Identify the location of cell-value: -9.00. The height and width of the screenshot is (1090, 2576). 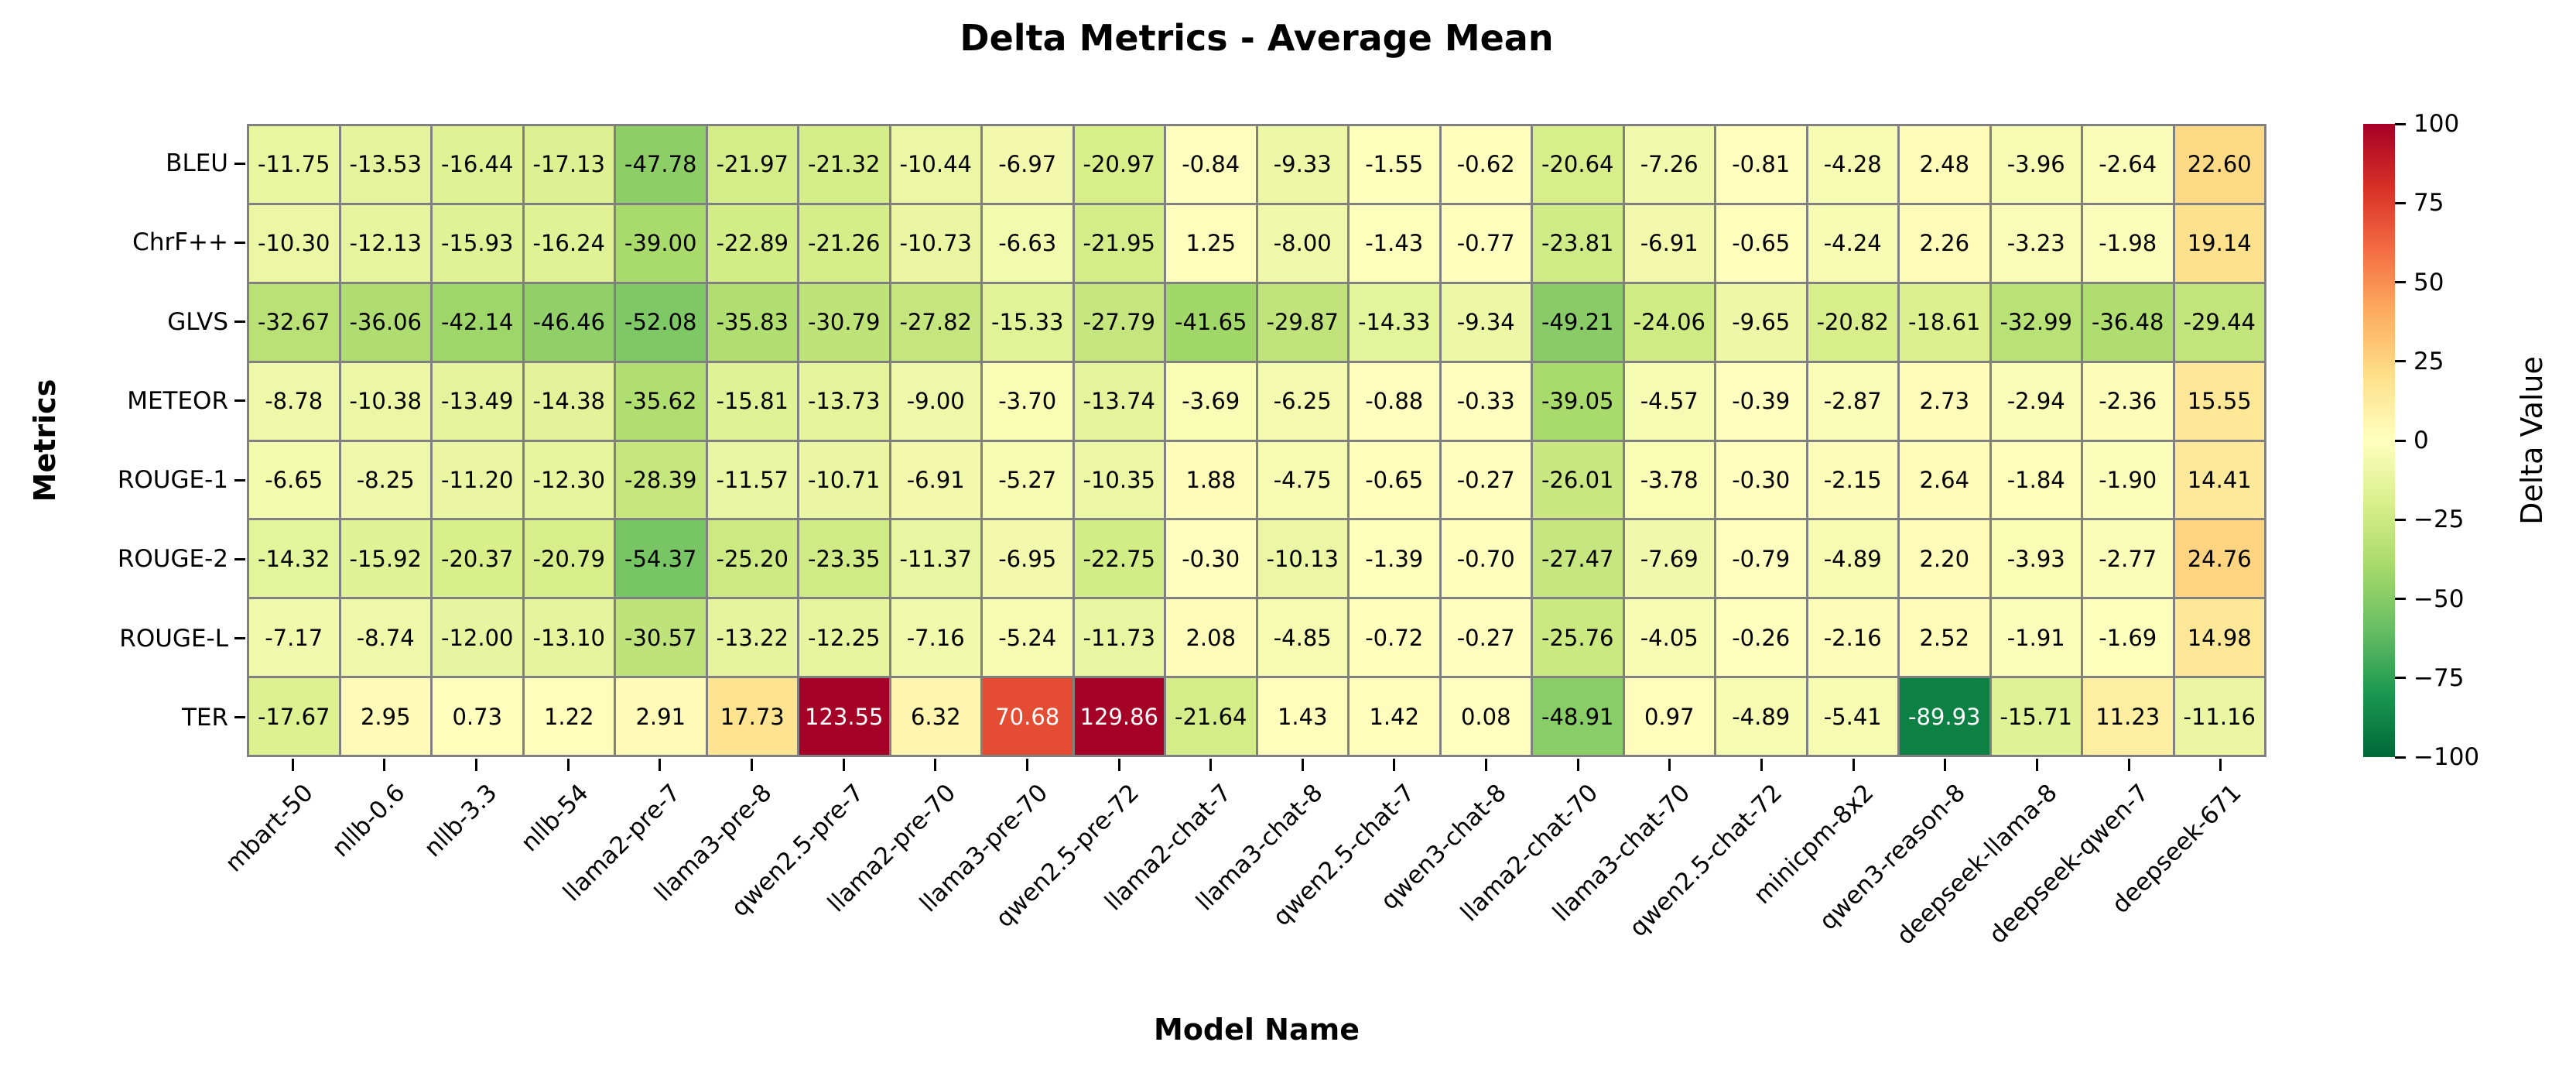
(936, 402).